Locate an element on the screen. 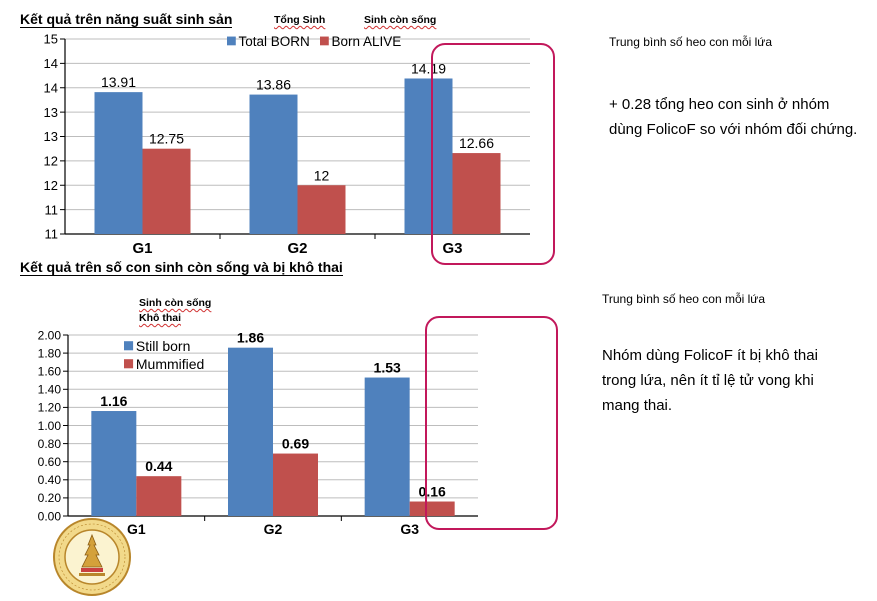 This screenshot has width=877, height=601. data-label: 13.86 is located at coordinates (273, 85).